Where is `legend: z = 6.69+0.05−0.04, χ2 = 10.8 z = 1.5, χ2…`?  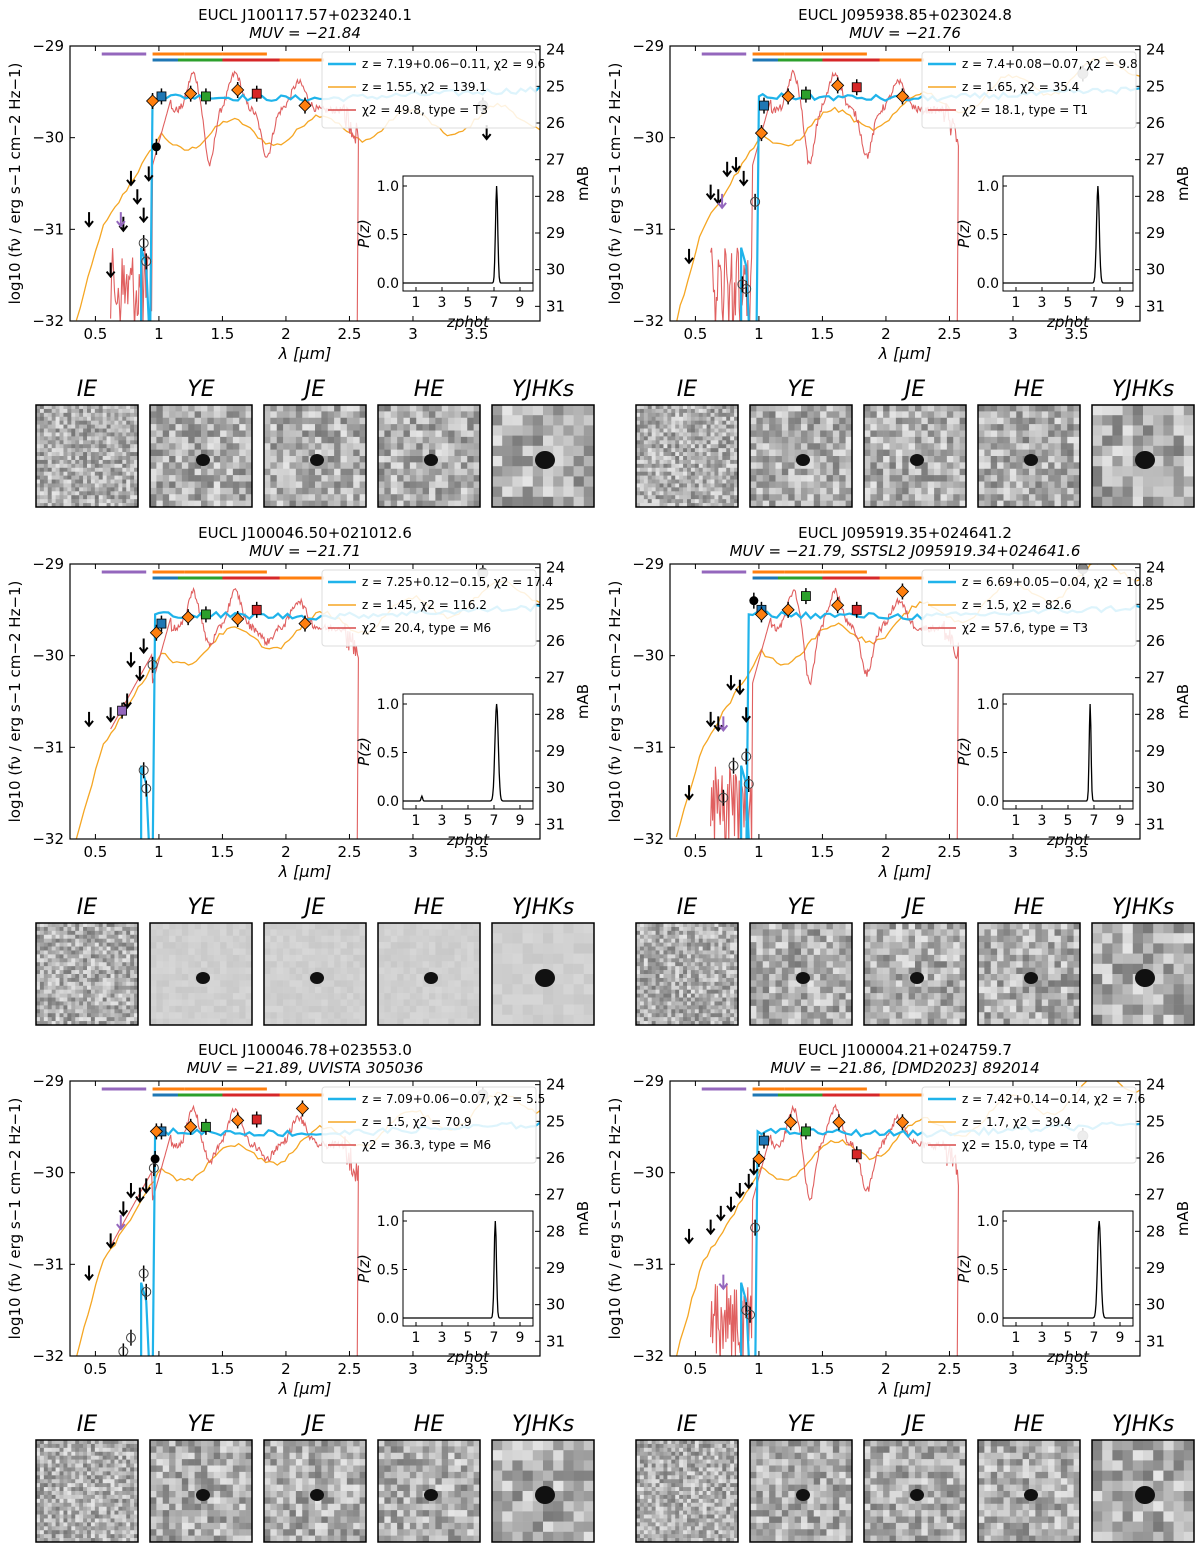 legend: z = 6.69+0.05−0.04, χ2 = 10.8 z = 1.5, χ2… is located at coordinates (1037, 608).